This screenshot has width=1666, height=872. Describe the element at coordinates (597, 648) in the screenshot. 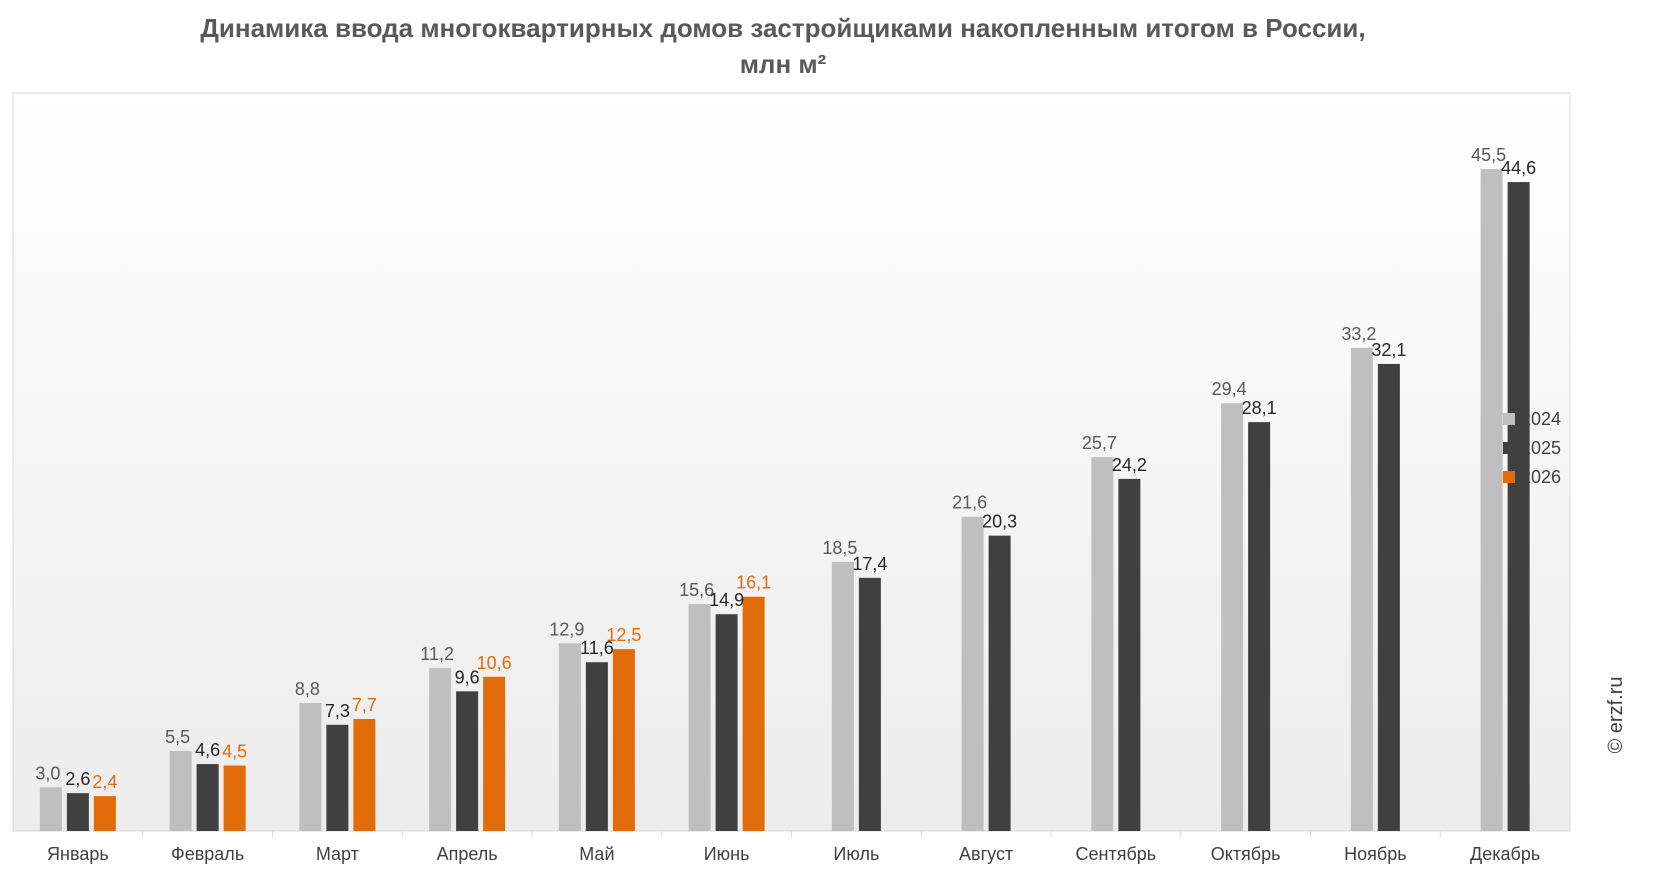

I see `data-label-2025-5: 11,6` at that location.